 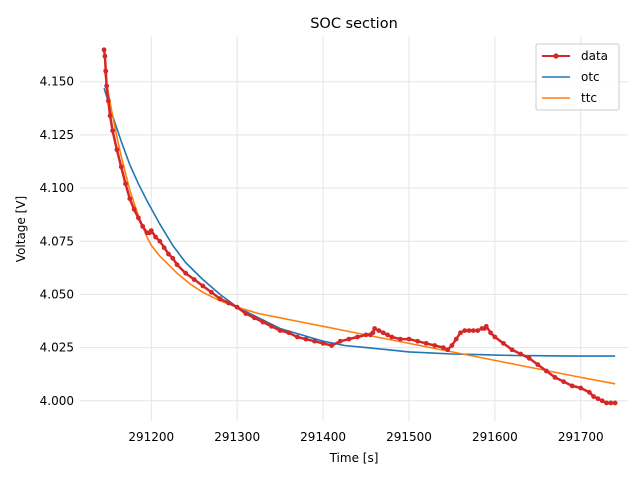 I want to click on x-tick-label: 291400, so click(x=323, y=437).